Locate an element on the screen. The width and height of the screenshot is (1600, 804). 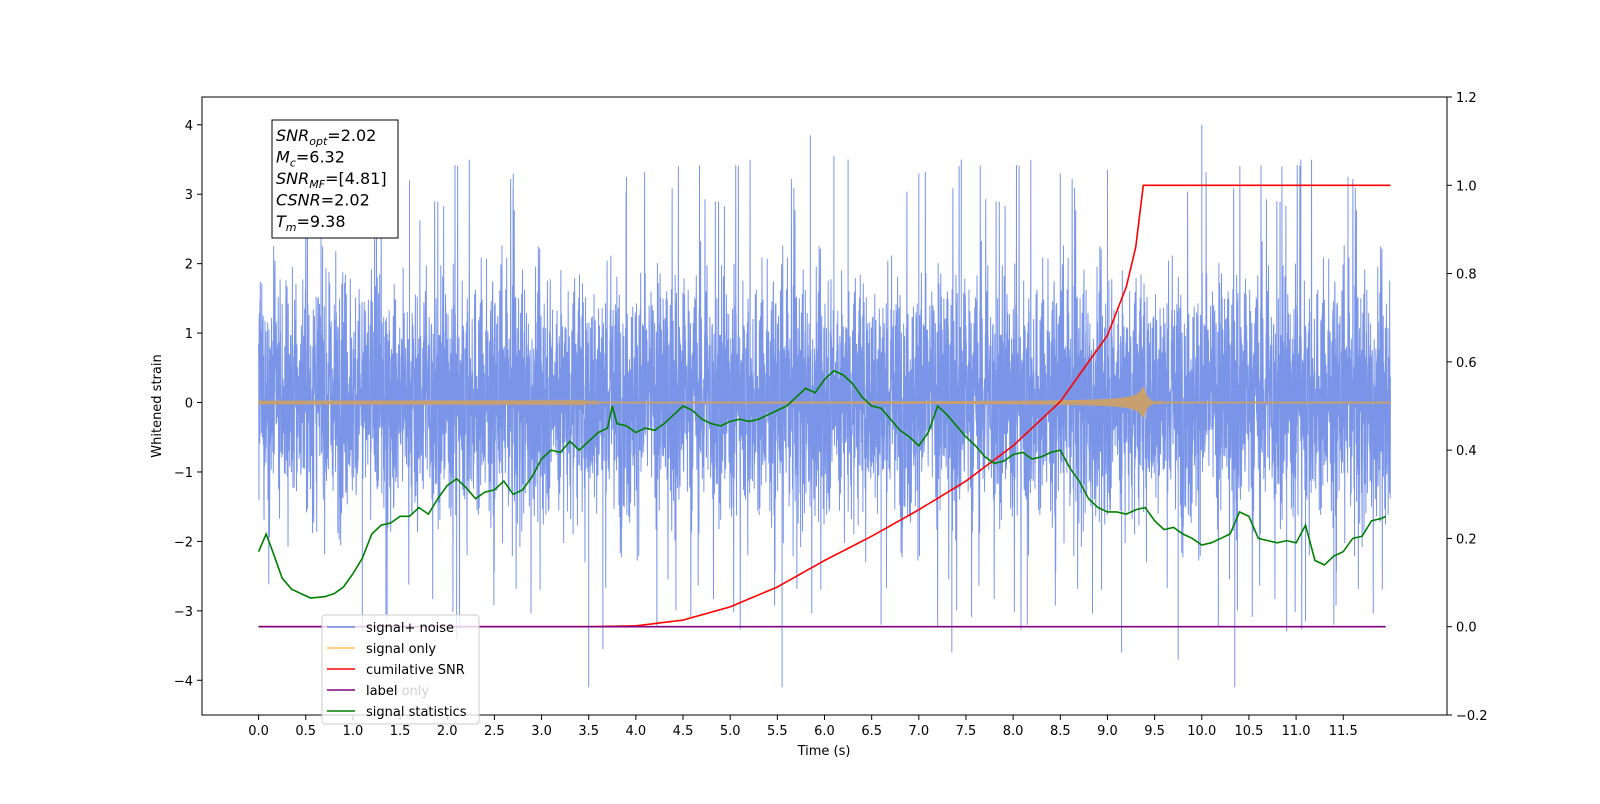
series-signal-only is located at coordinates (824, 402).